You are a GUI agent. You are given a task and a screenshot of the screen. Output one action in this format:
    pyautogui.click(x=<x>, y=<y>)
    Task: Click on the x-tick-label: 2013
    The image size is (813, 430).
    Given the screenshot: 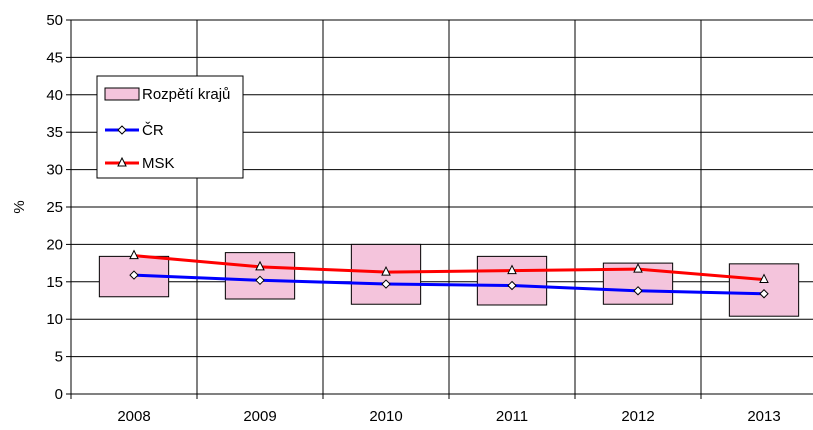 What is the action you would take?
    pyautogui.click(x=763, y=416)
    